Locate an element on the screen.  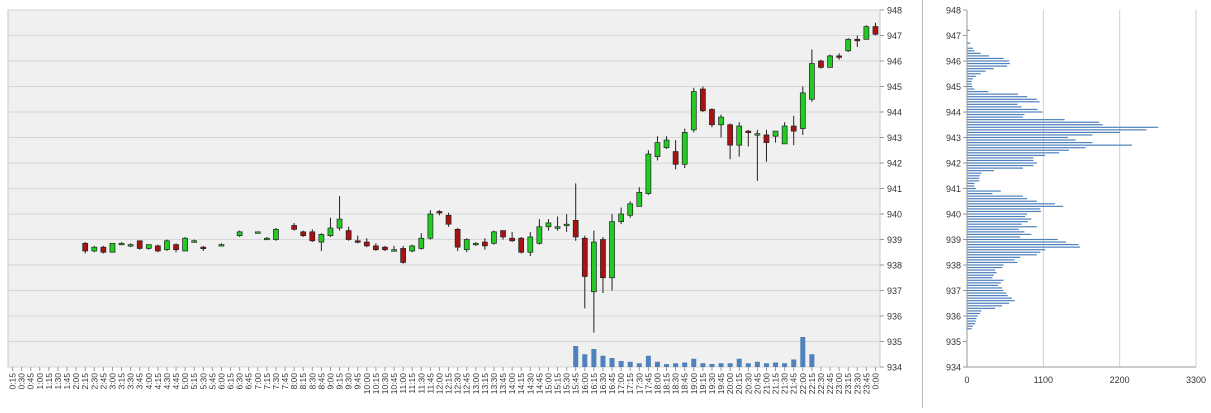
x-tick-label: 22:00 is located at coordinates (803, 384).